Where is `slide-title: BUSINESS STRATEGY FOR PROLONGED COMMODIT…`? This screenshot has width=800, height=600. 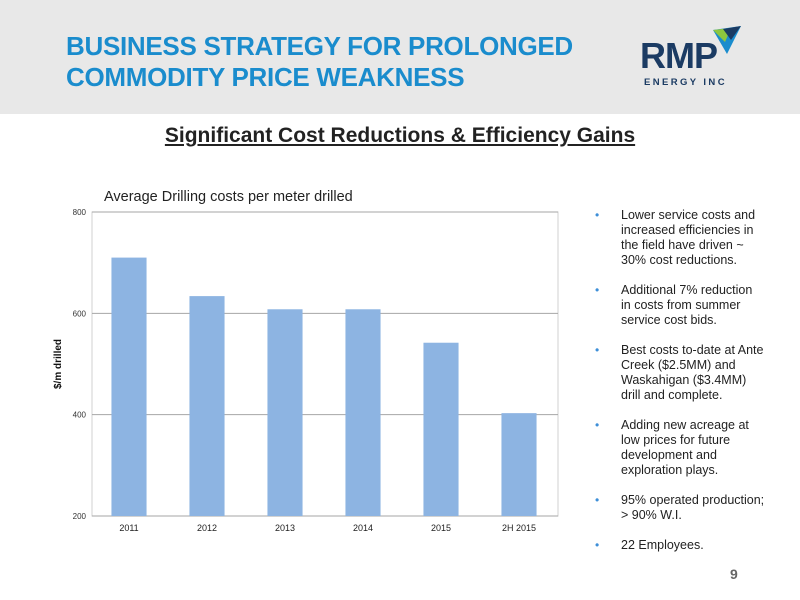 slide-title: BUSINESS STRATEGY FOR PROLONGED COMMODIT… is located at coordinates (319, 62).